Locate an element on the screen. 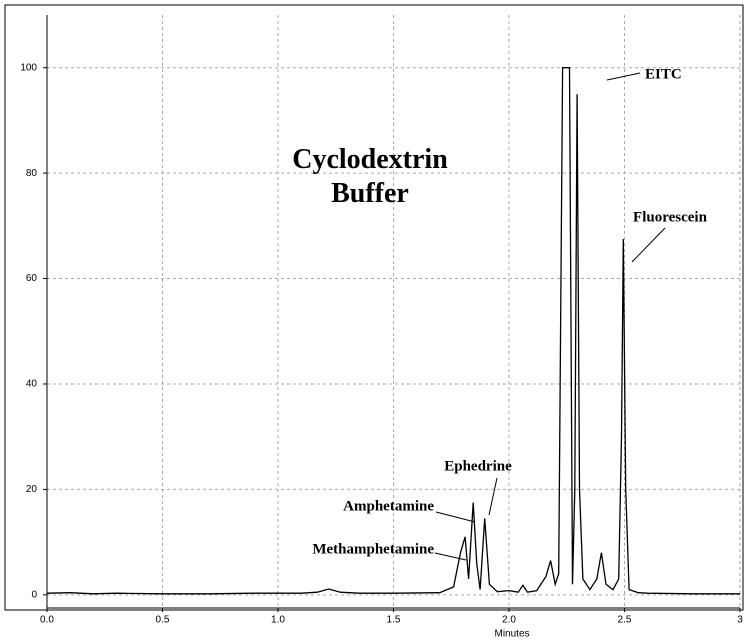 This screenshot has height=641, width=745. y-tick-label: 40 is located at coordinates (32, 384).